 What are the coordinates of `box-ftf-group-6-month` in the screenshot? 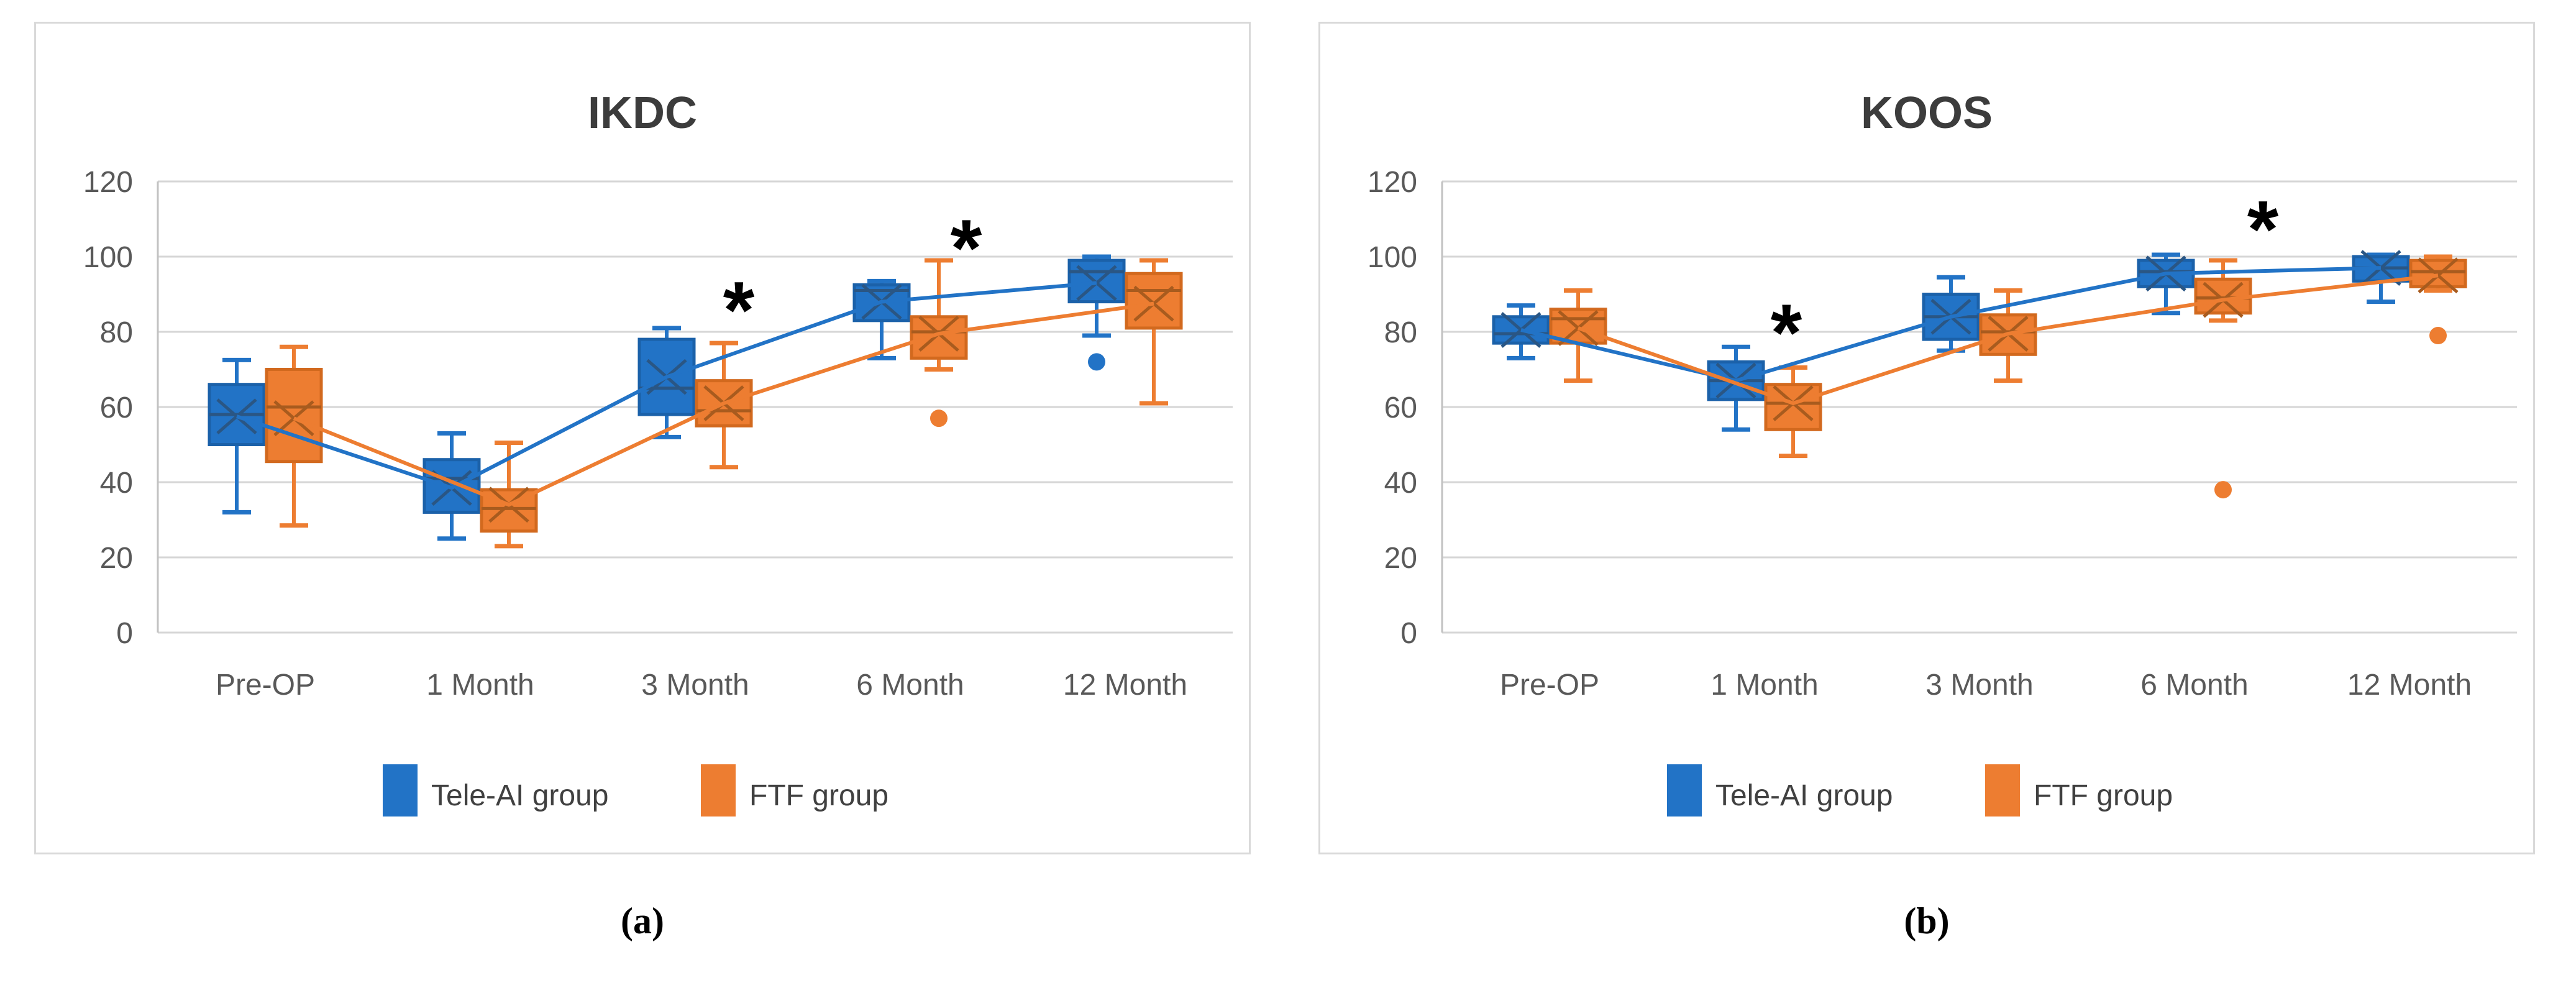 It's located at (2223, 290).